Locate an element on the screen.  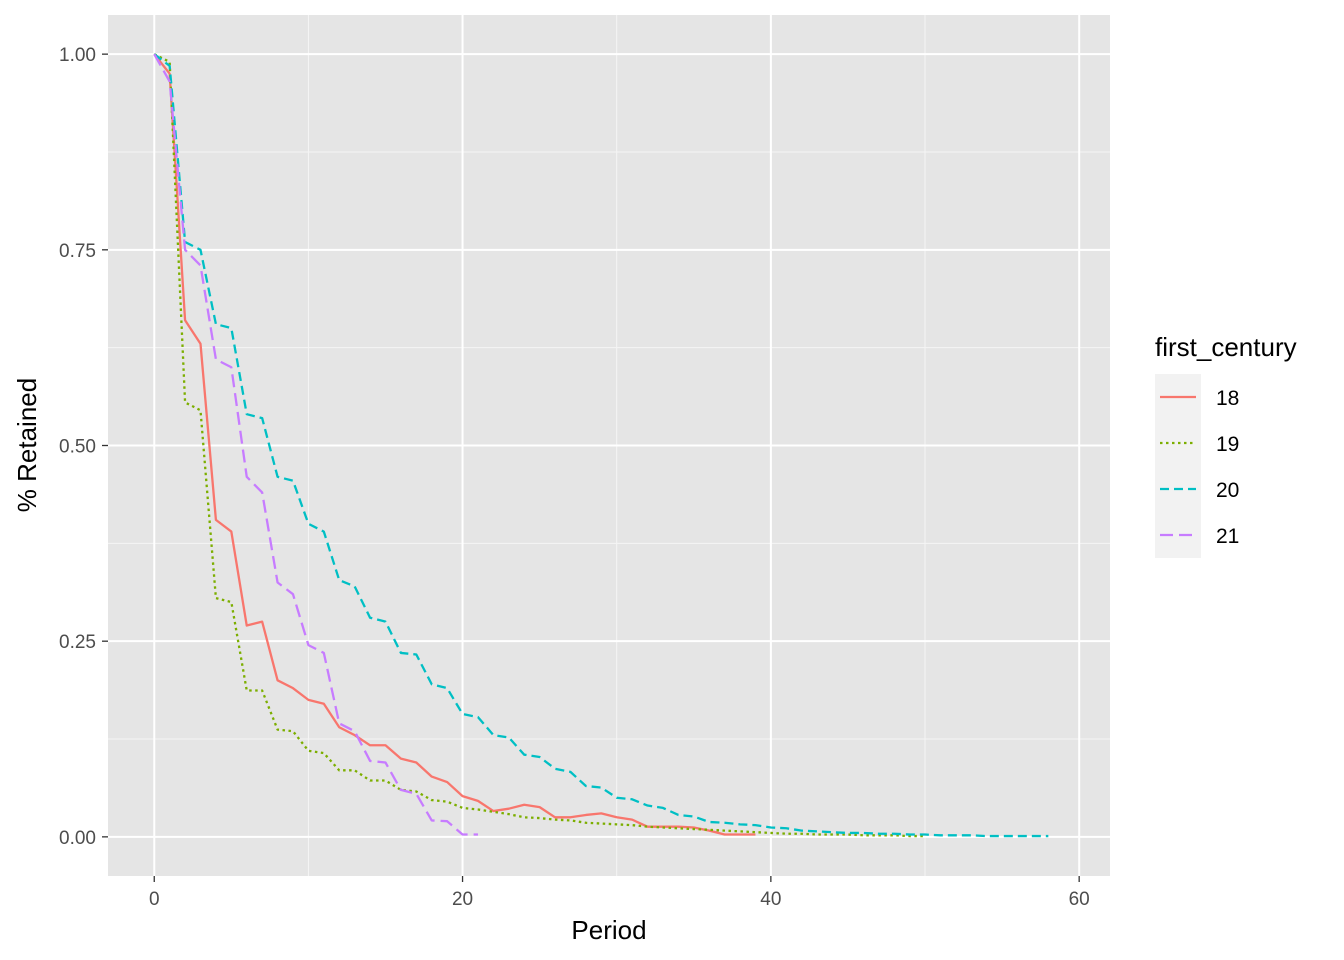
x-tick-label: 0 is located at coordinates (154, 899).